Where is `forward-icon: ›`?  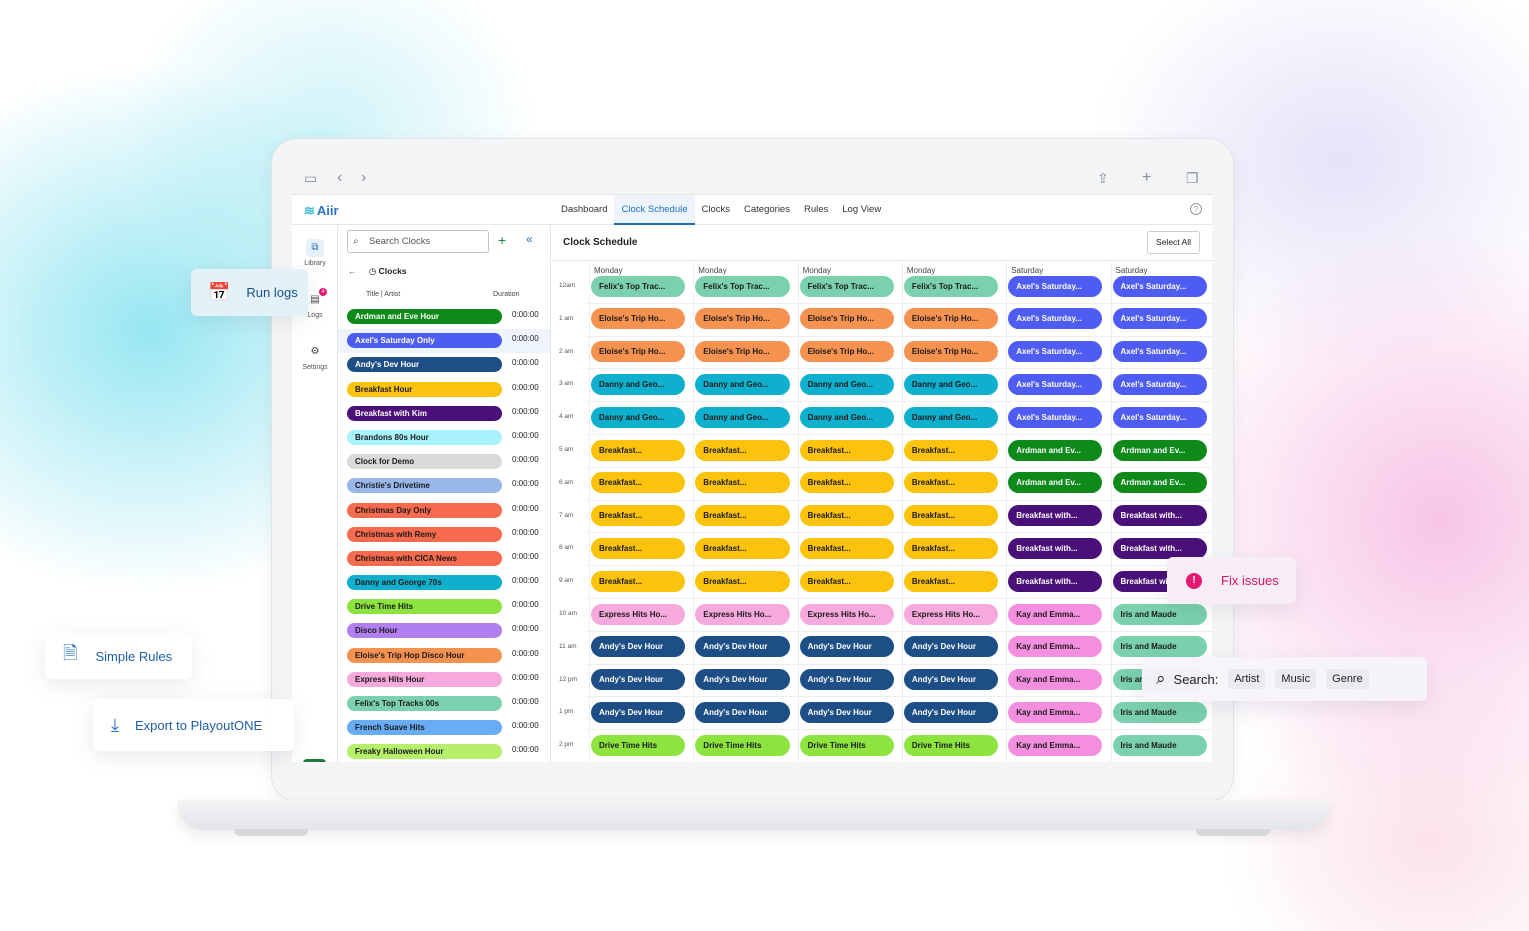 forward-icon: › is located at coordinates (364, 177).